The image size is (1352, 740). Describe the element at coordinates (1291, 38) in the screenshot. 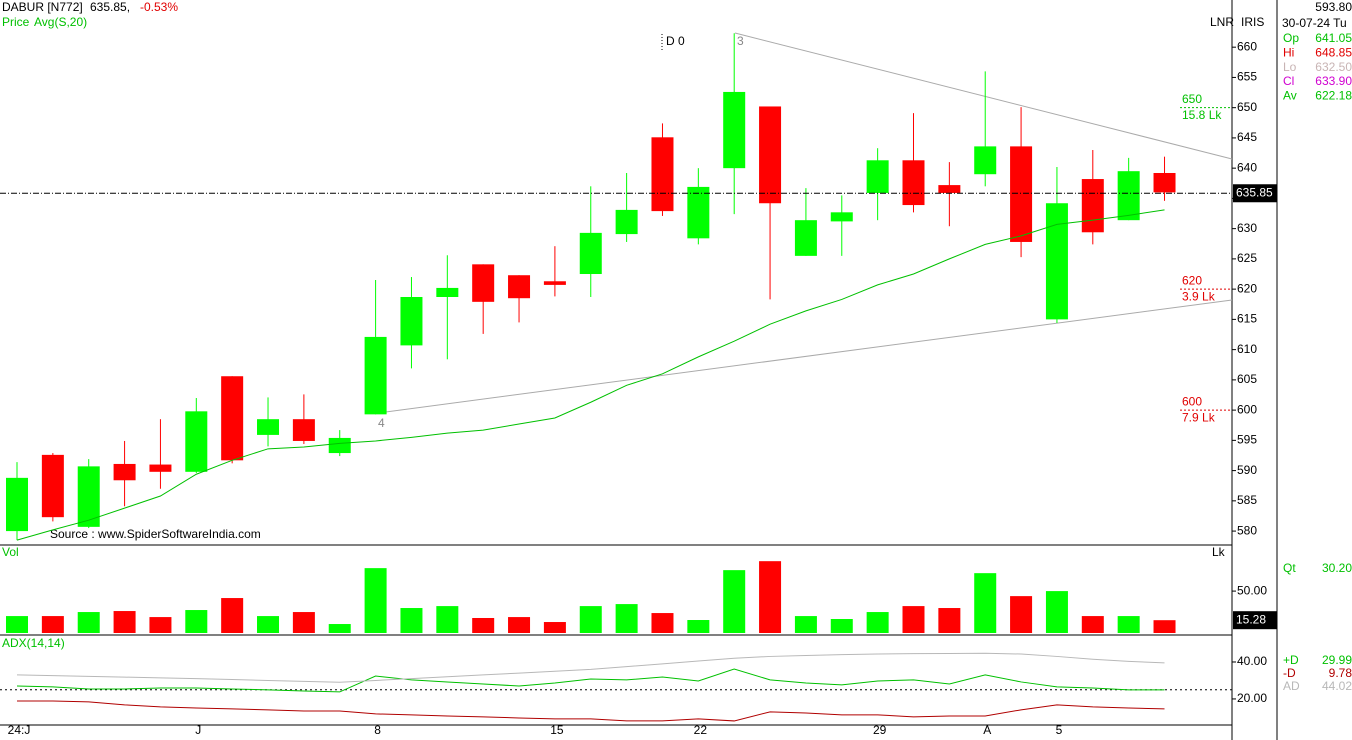

I see `info-label: Op` at that location.